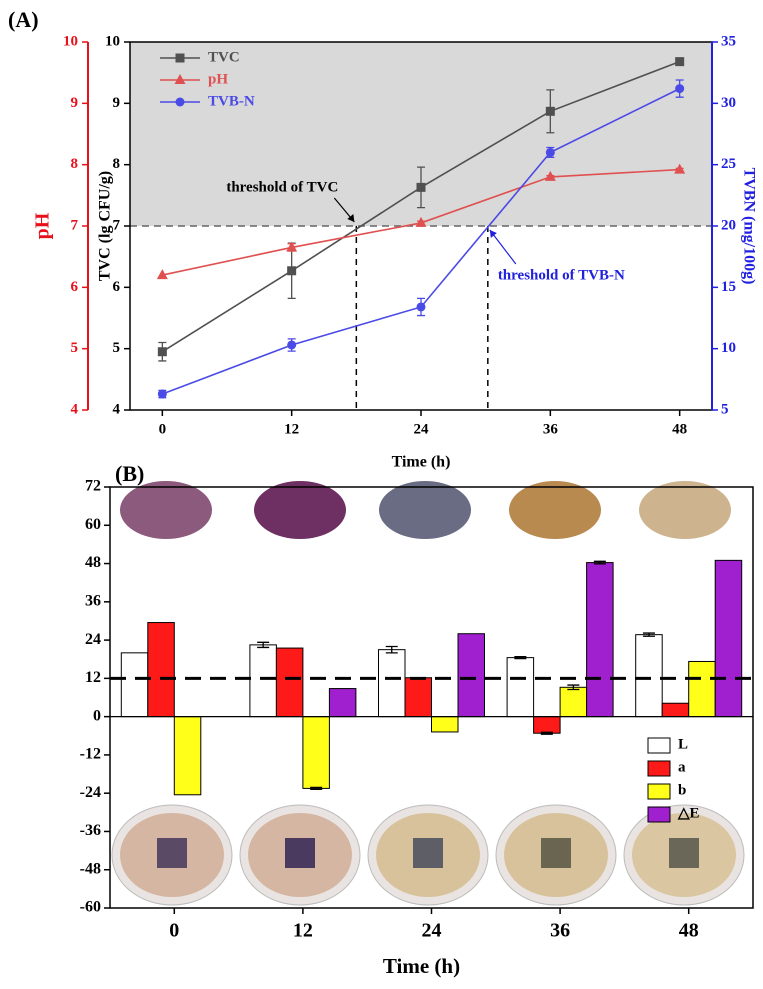 This screenshot has width=763, height=989. What do you see at coordinates (728, 225) in the screenshot?
I see `y2-tick-label: 20` at bounding box center [728, 225].